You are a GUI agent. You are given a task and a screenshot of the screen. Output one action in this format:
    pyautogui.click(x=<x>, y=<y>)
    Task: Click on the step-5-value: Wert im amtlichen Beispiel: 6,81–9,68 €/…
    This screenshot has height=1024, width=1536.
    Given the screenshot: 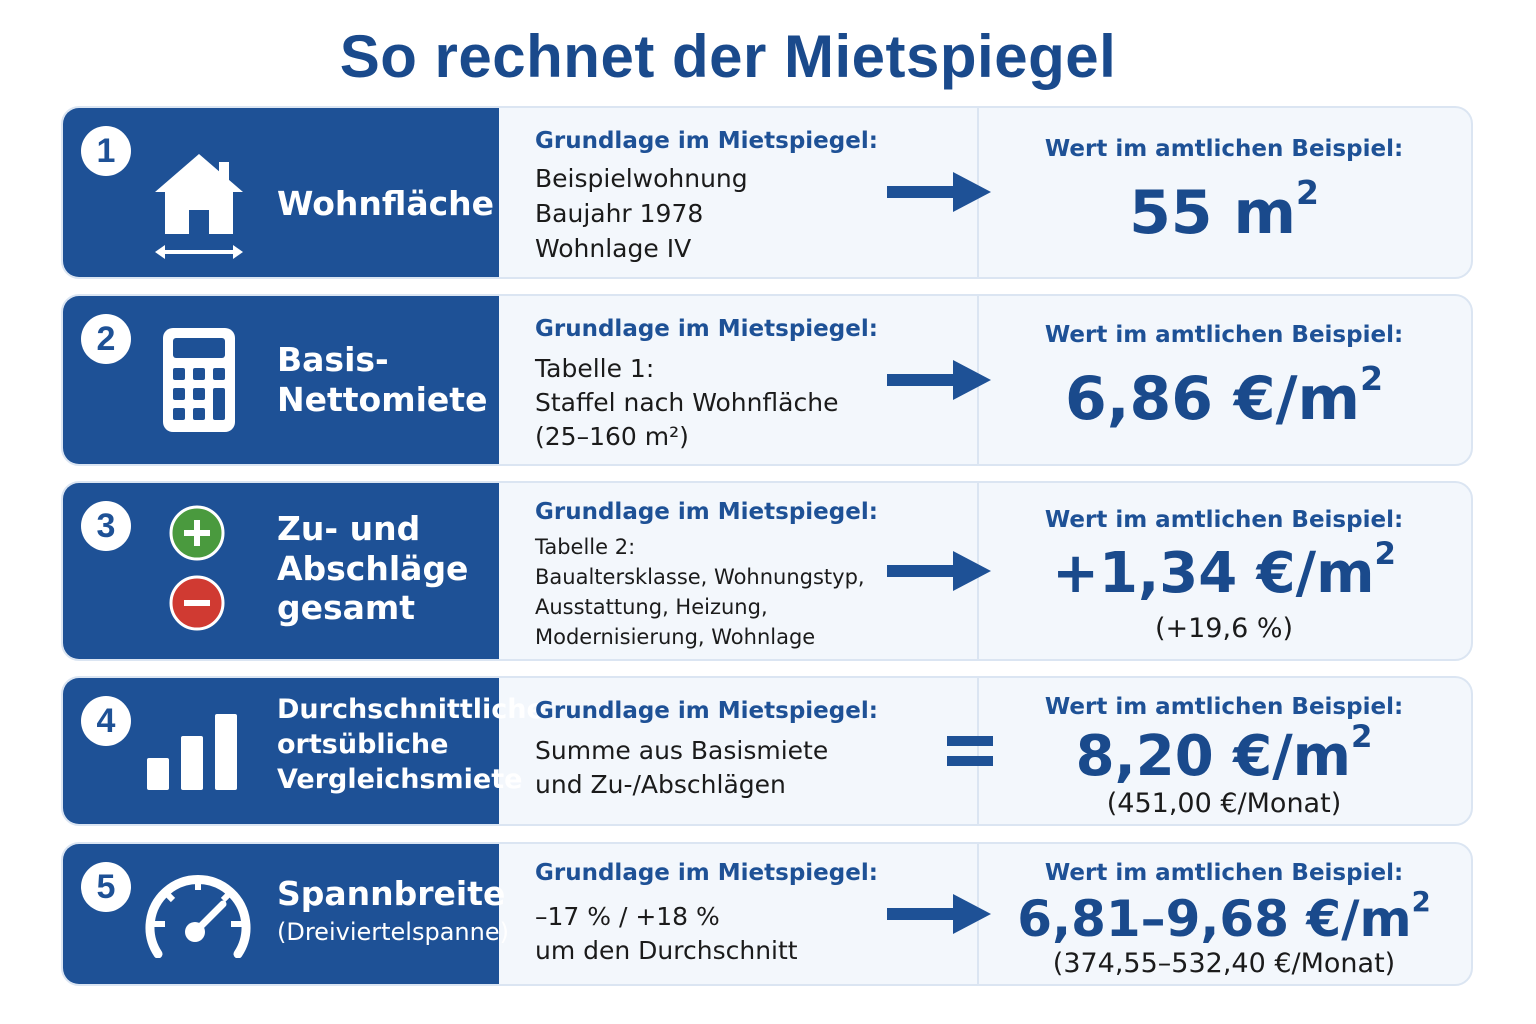 What is the action you would take?
    pyautogui.click(x=1224, y=914)
    